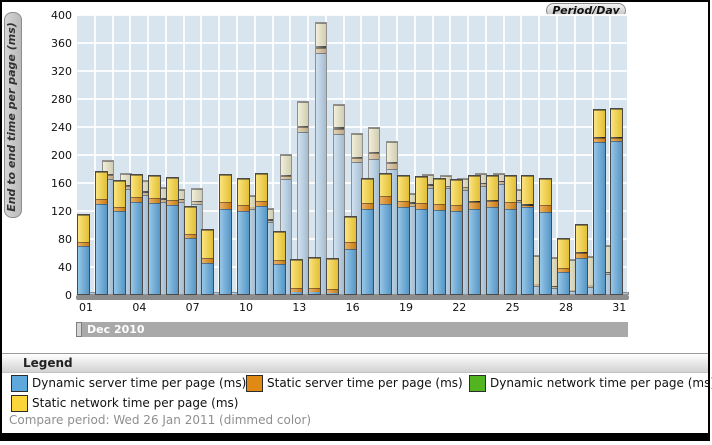 The width and height of the screenshot is (712, 445). I want to click on bottom-divider, so click(355, 437).